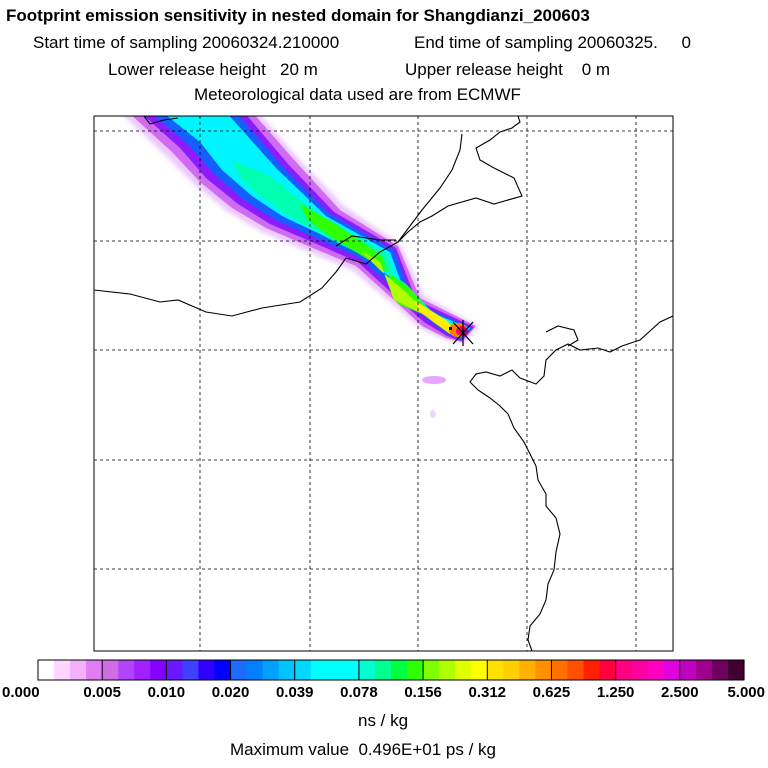 This screenshot has height=768, width=768. I want to click on coastline-korea, so click(571, 483).